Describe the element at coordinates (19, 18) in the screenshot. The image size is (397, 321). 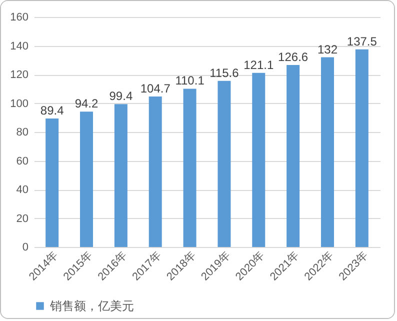
I see `y-tick-label: 160` at that location.